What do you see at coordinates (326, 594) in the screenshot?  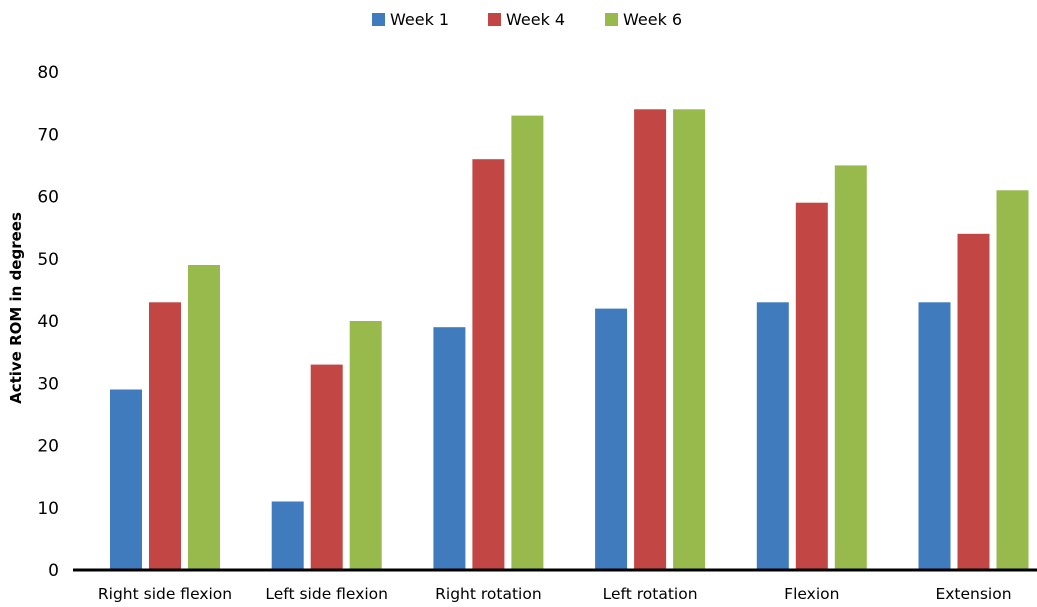 I see `x-category-label: Left side flexion` at bounding box center [326, 594].